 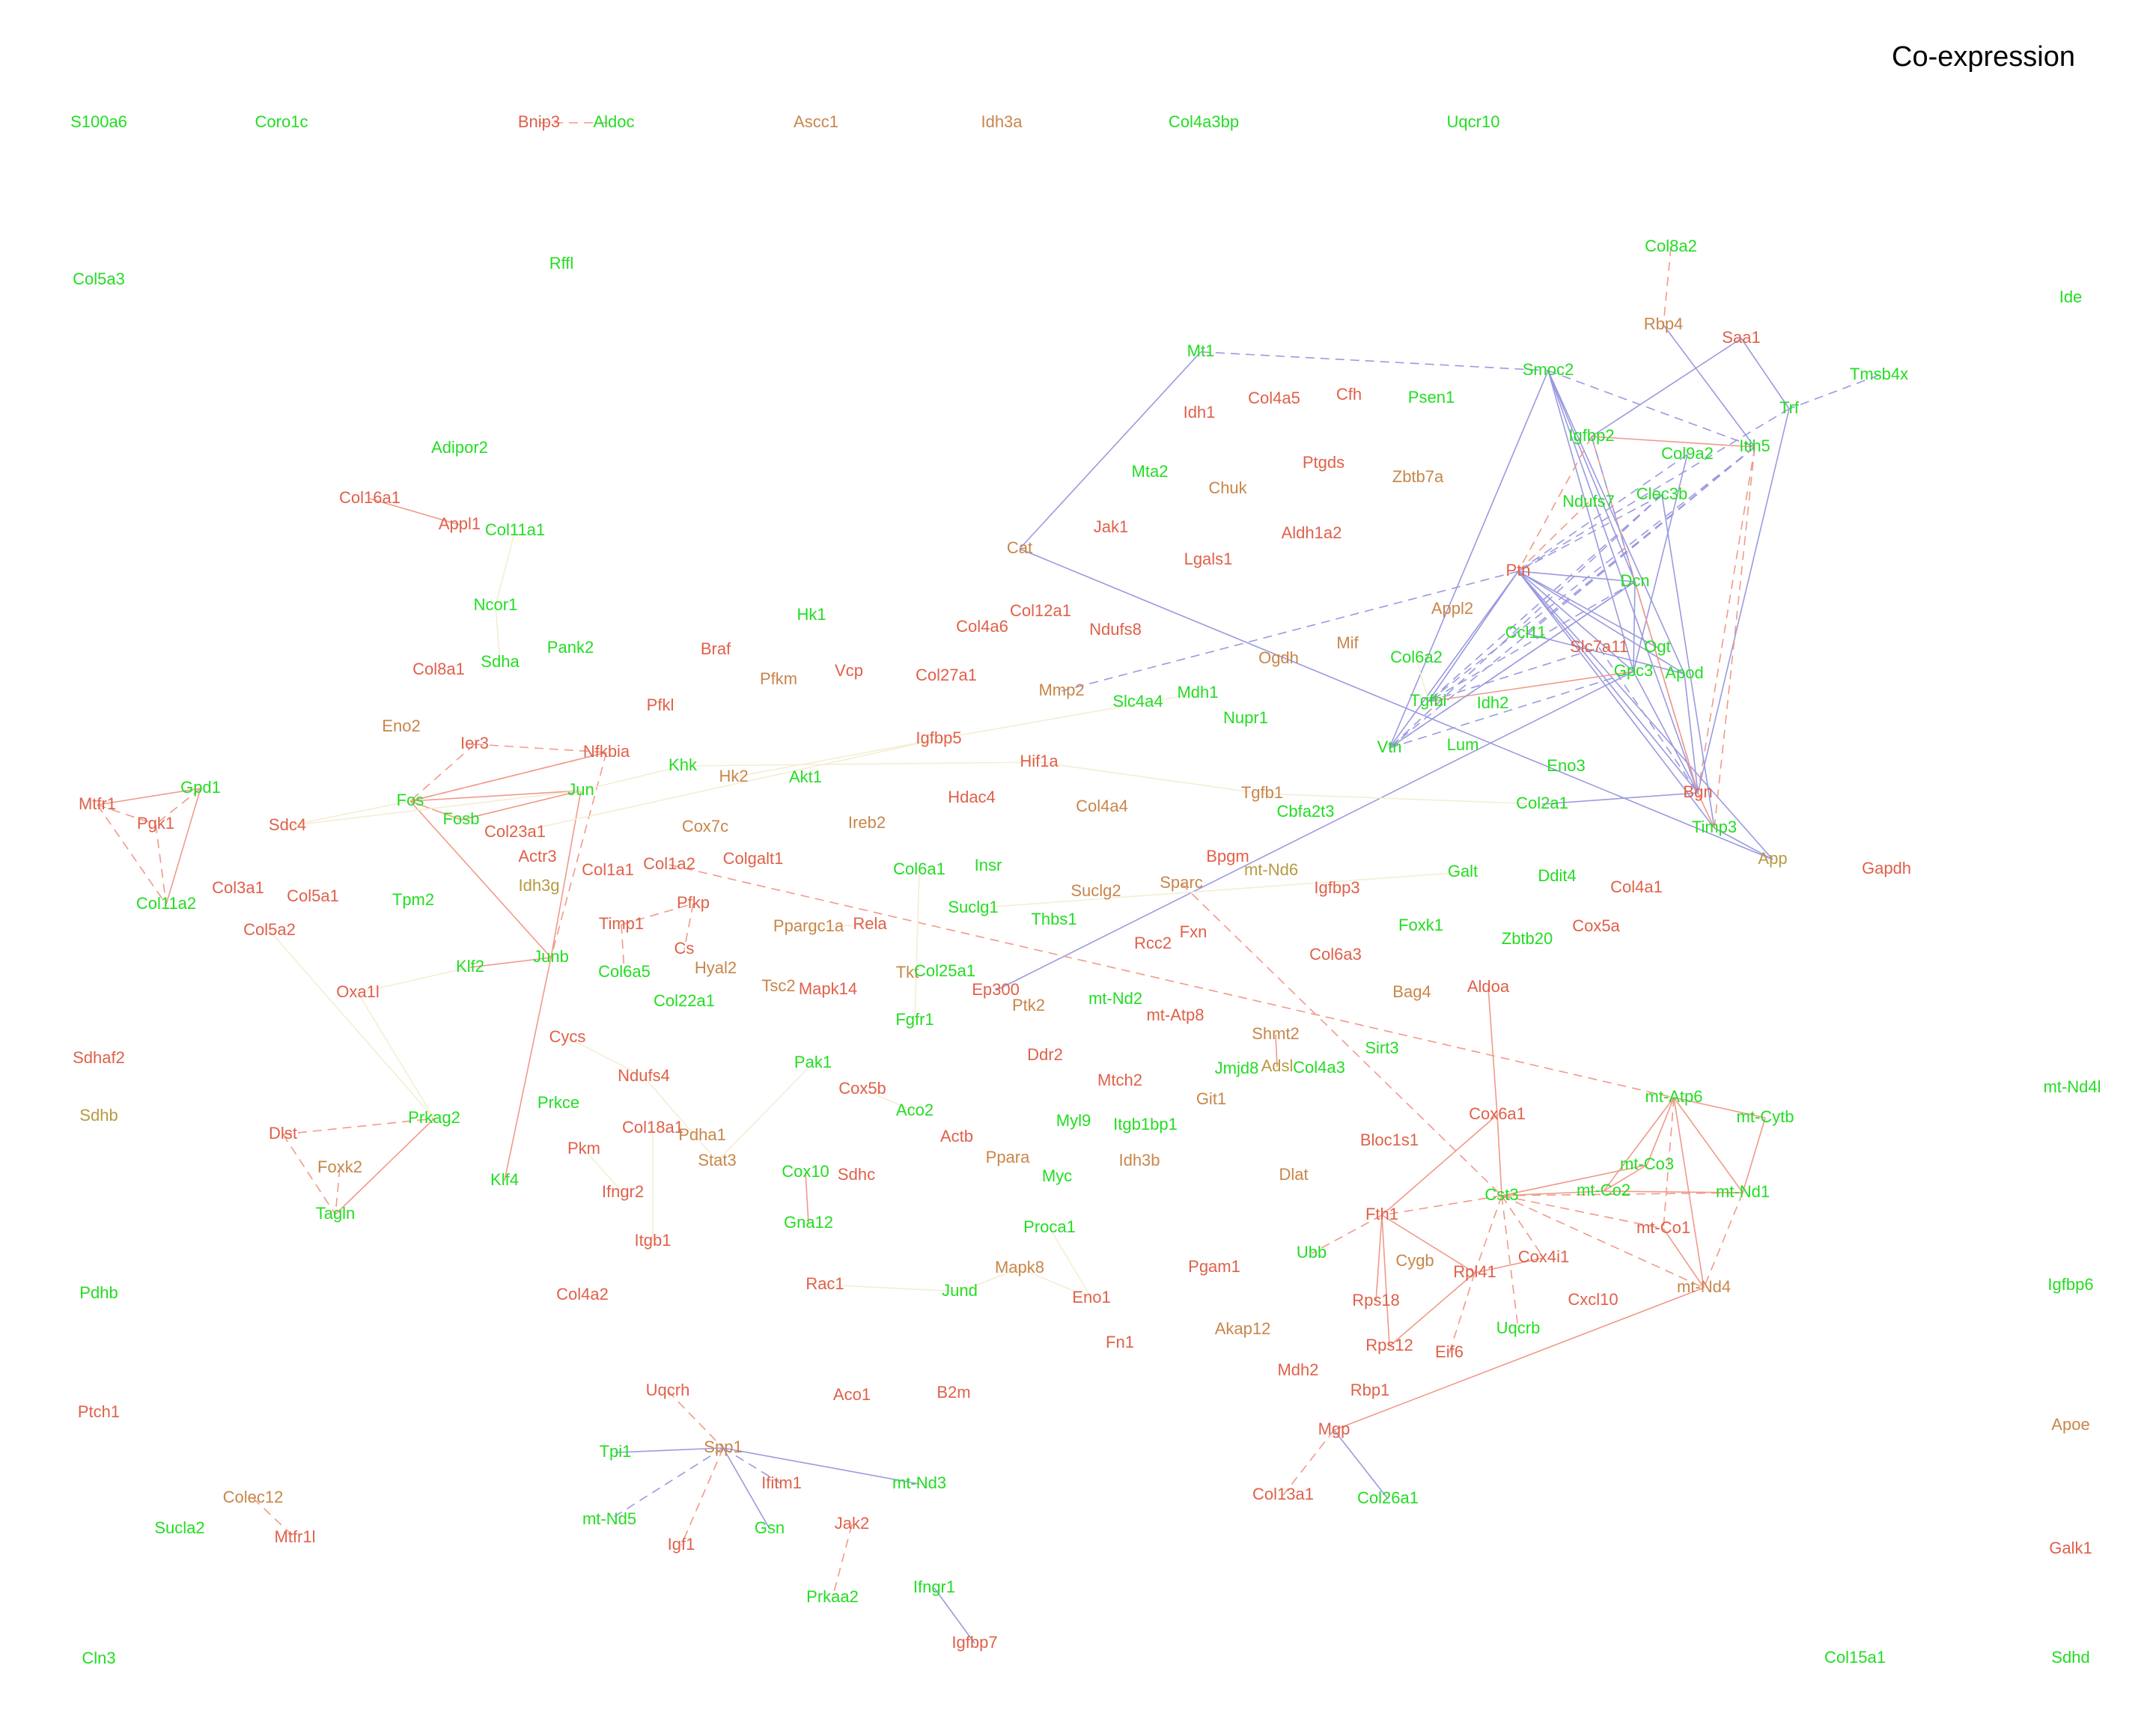 I want to click on edge-itih5-tgfbi, so click(x=1591, y=574).